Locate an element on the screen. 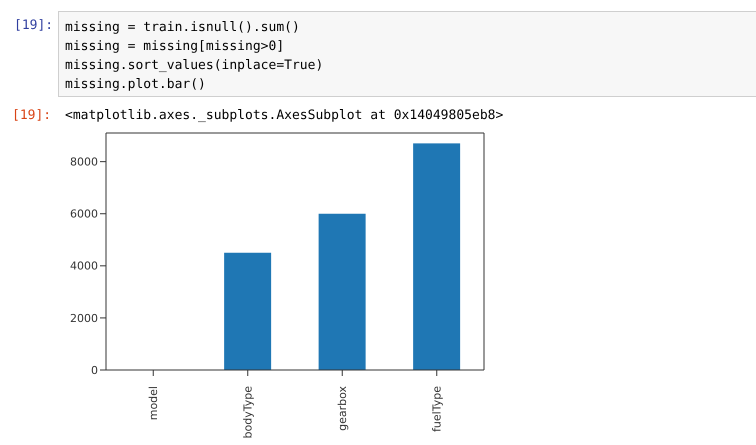  text: missing.sort_values(inplace=True) is located at coordinates (194, 66).